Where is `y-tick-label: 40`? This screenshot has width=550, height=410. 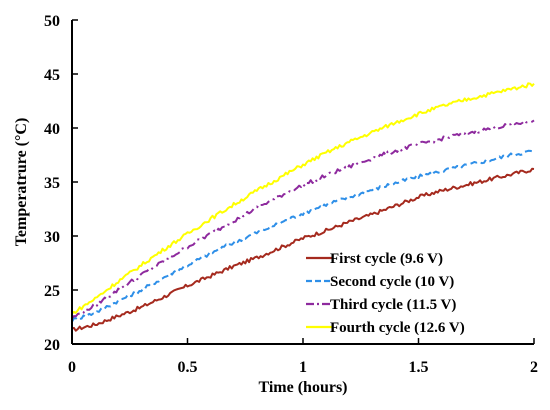
y-tick-label: 40 is located at coordinates (52, 129).